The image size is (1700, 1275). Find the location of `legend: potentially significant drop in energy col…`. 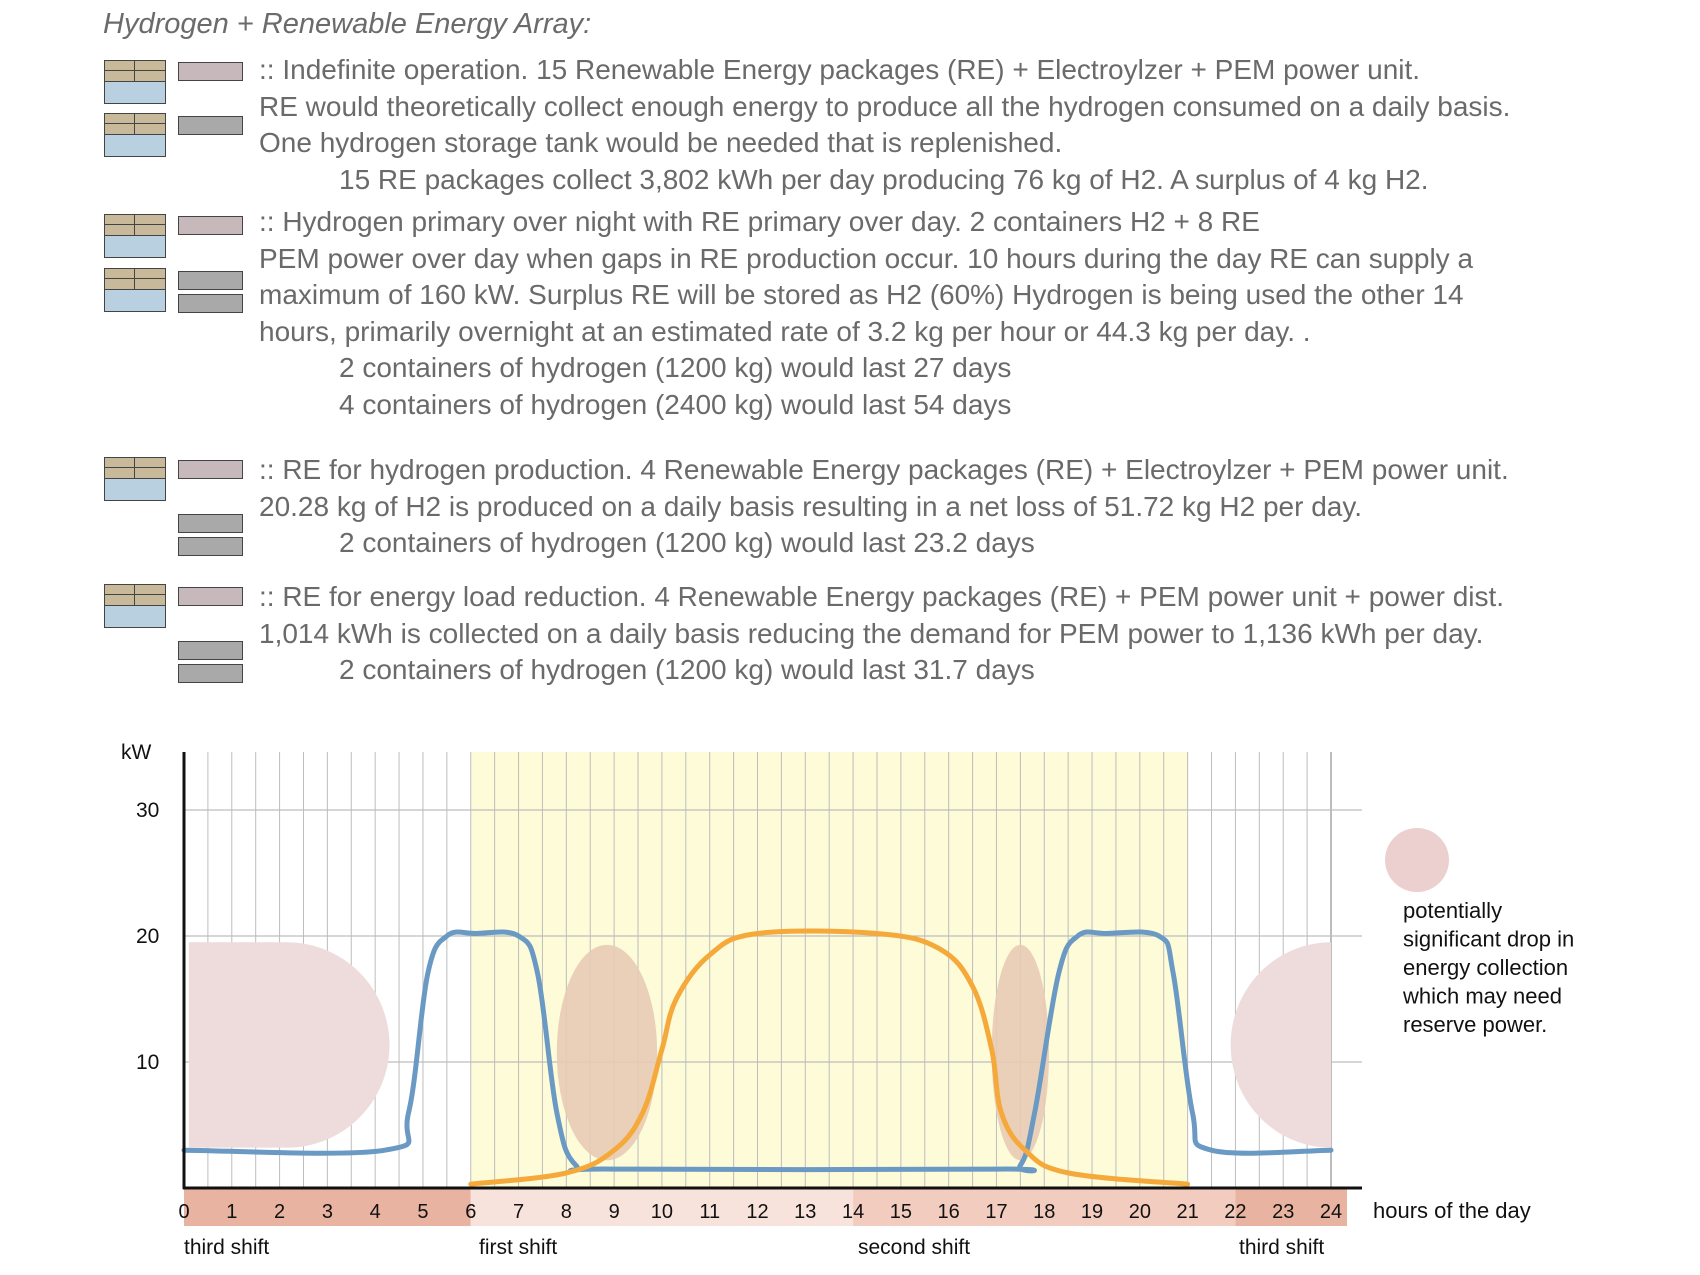

legend: potentially significant drop in energy col… is located at coordinates (1479, 932).